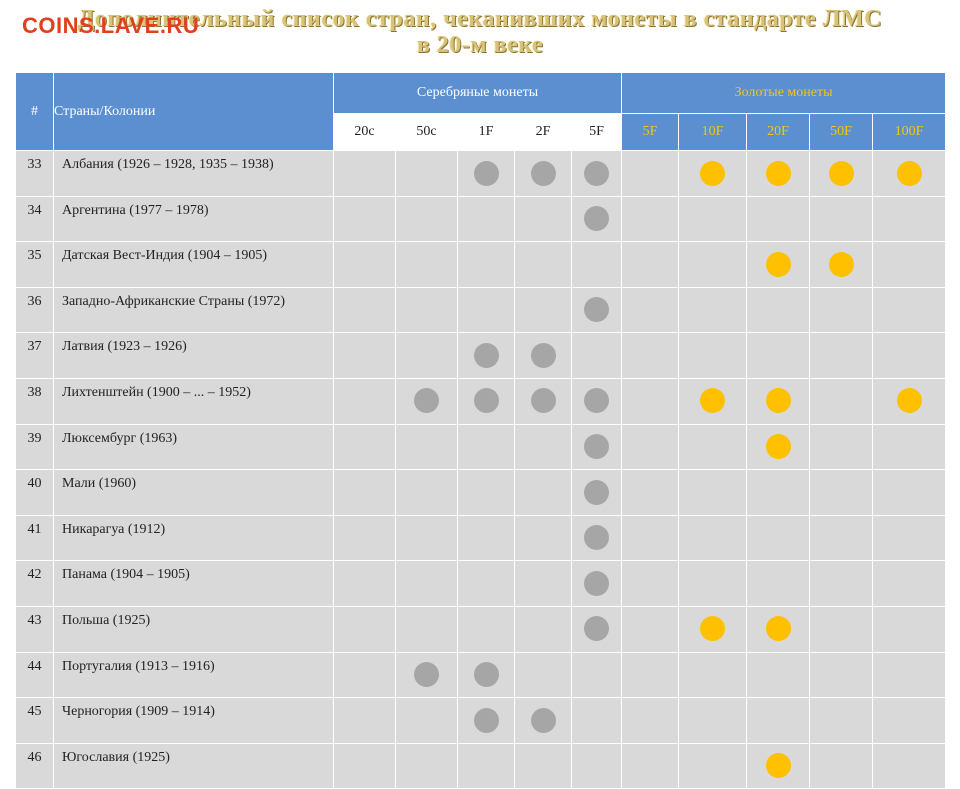 This screenshot has width=960, height=789. I want to click on table-row: 44 Португалия (1913 – 1916), so click(481, 675).